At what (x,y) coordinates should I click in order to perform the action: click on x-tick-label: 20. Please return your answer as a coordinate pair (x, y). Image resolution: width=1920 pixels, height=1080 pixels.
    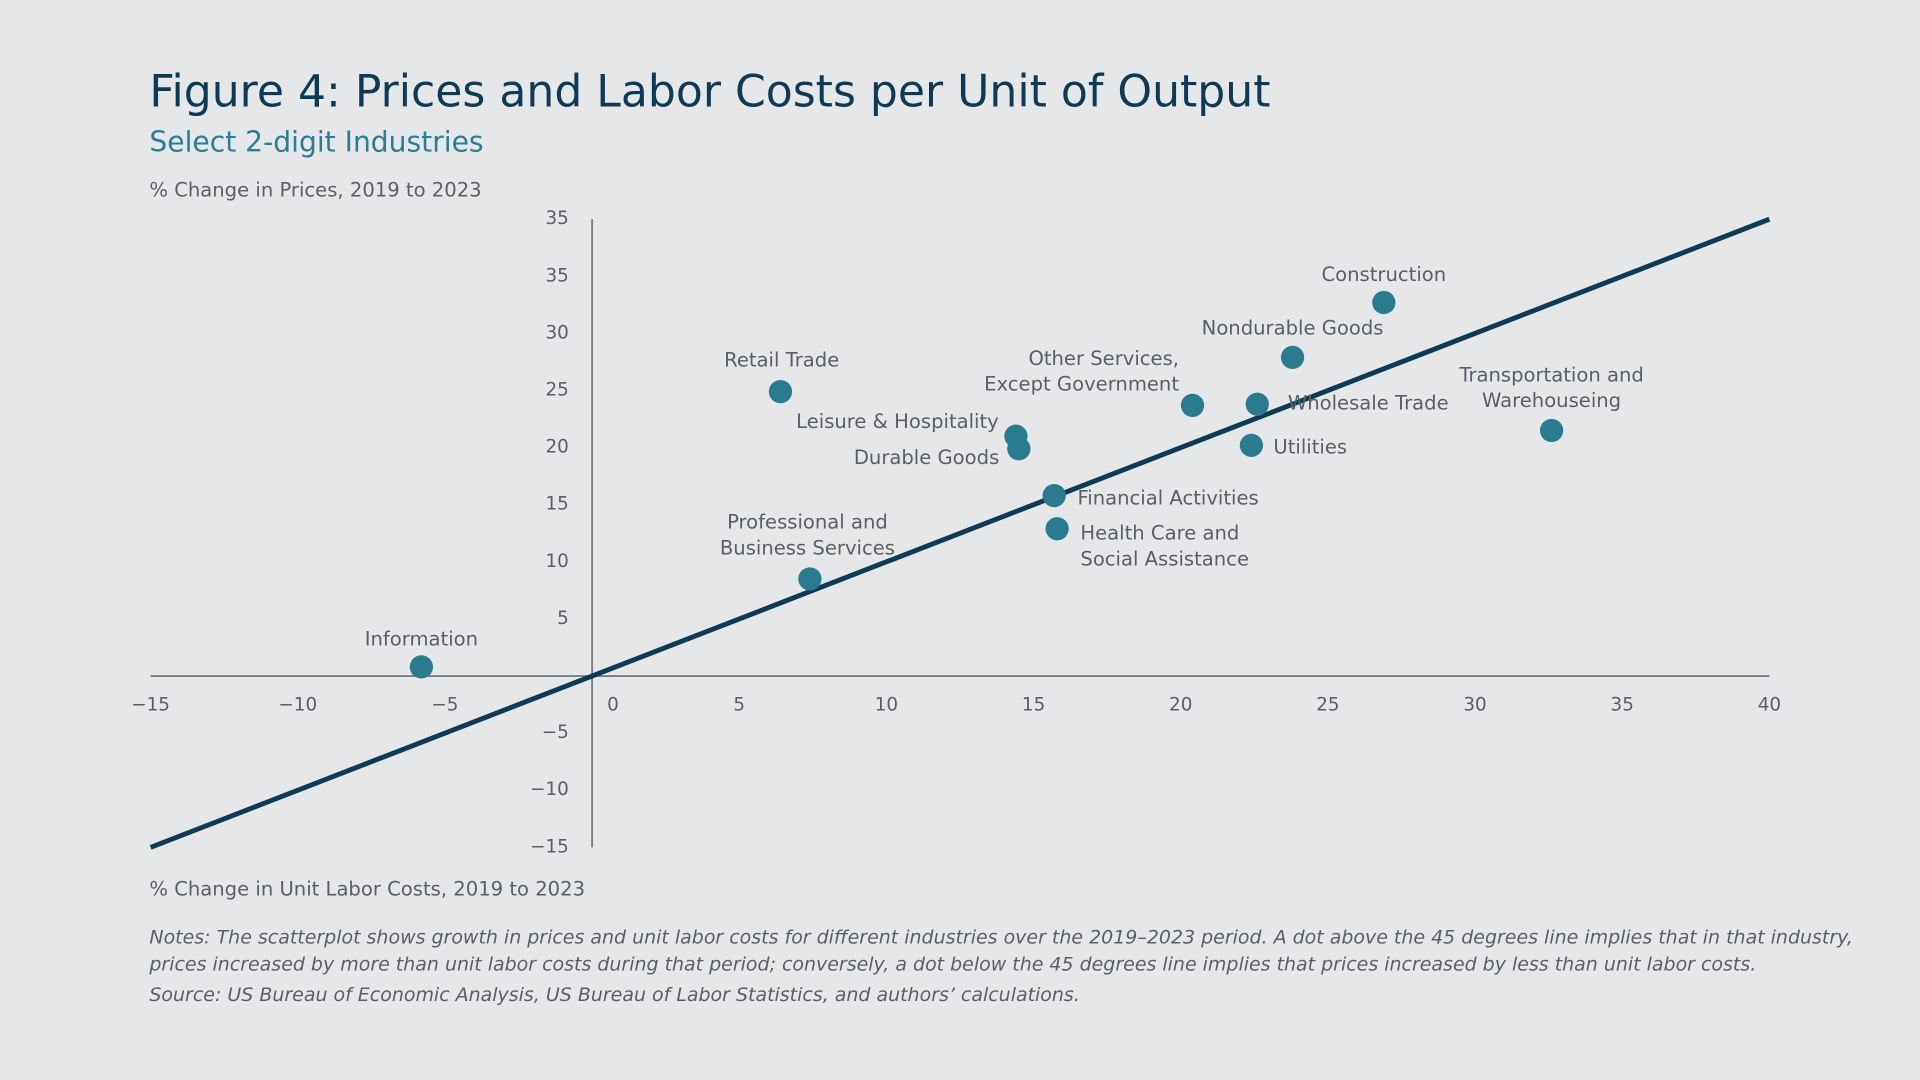
    Looking at the image, I should click on (1180, 704).